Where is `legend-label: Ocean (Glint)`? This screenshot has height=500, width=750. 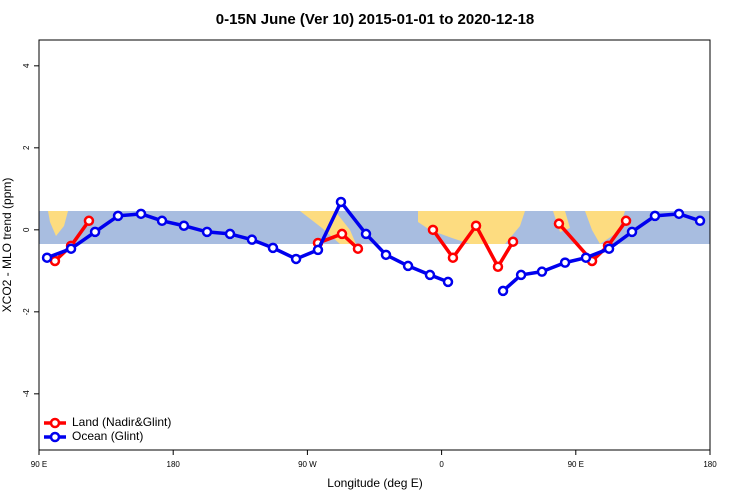
legend-label: Ocean (Glint) is located at coordinates (107, 436).